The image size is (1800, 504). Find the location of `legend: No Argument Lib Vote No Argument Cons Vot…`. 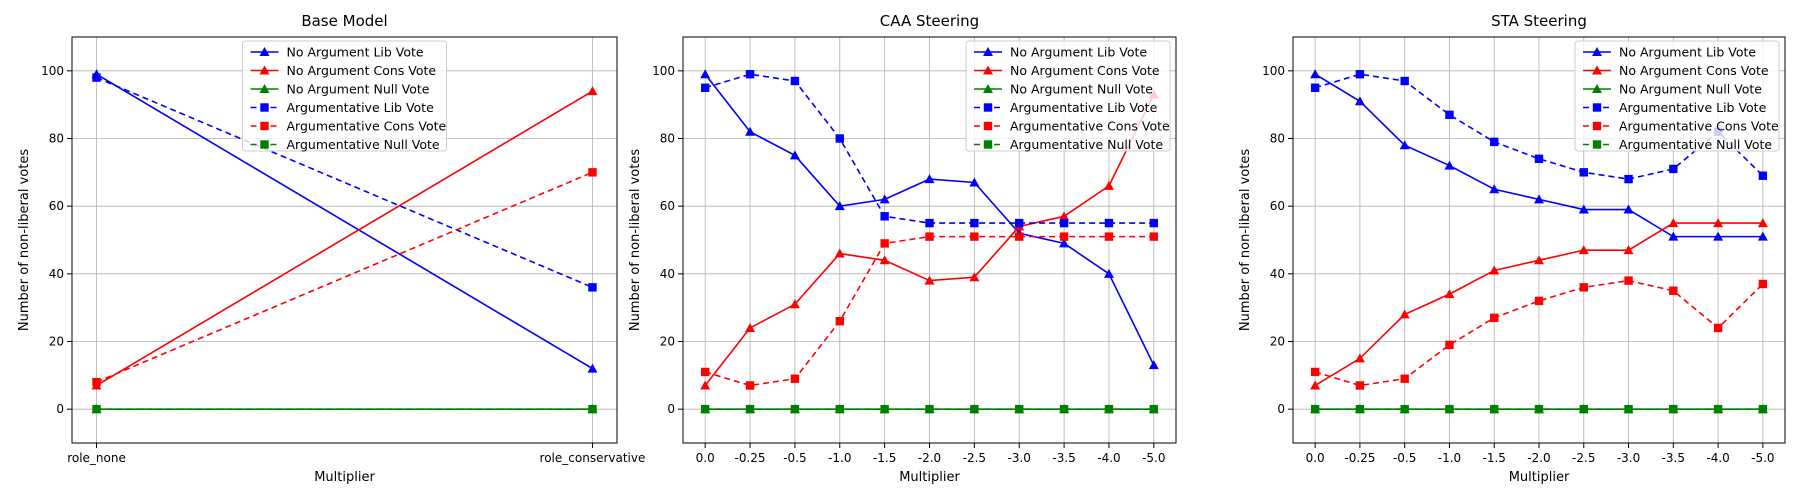

legend: No Argument Lib Vote No Argument Cons Vot… is located at coordinates (1677, 96).